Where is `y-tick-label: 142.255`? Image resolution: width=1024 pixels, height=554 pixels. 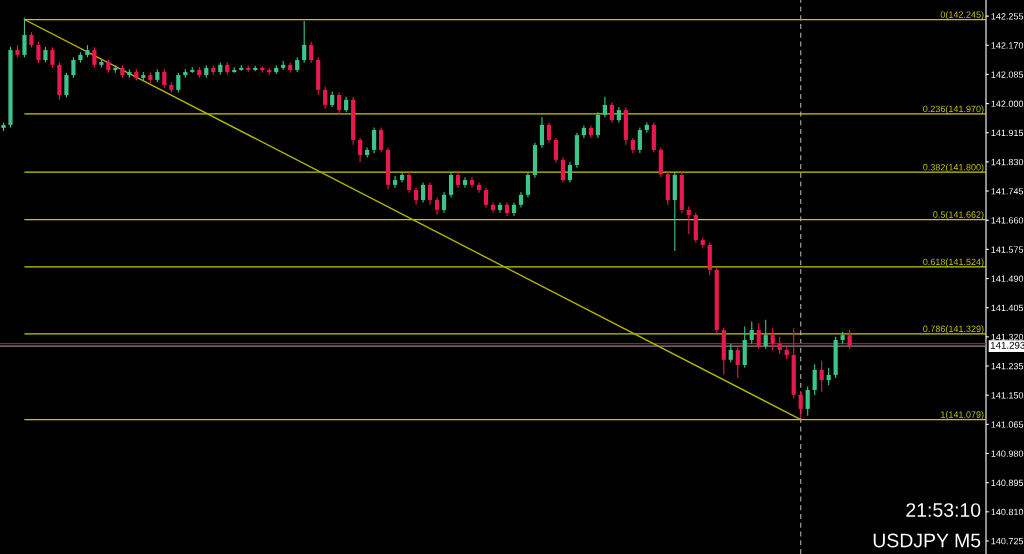
y-tick-label: 142.255 is located at coordinates (1007, 16).